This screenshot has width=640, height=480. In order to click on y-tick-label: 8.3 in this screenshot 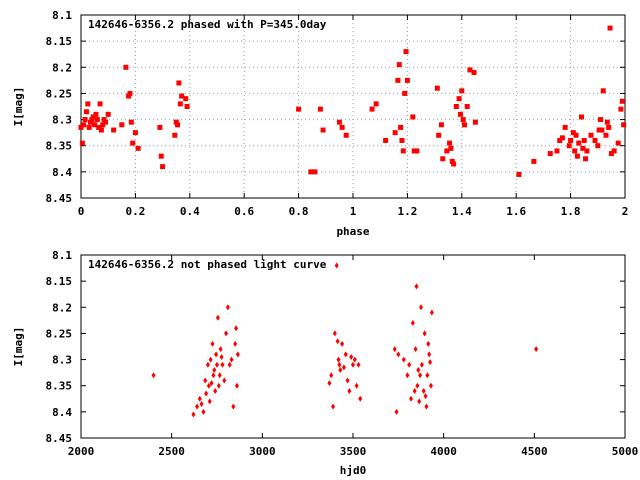, I will do `click(62, 120)`.